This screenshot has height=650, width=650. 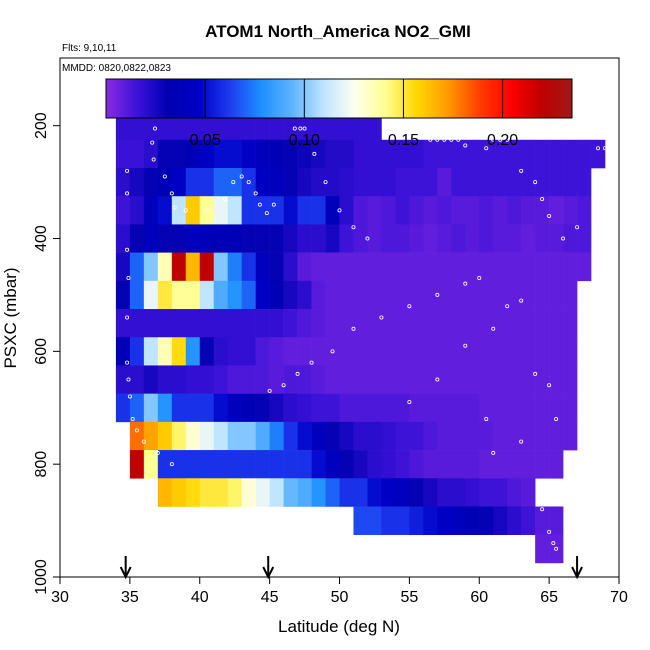 What do you see at coordinates (351, 568) in the screenshot?
I see `latitude-arrows` at bounding box center [351, 568].